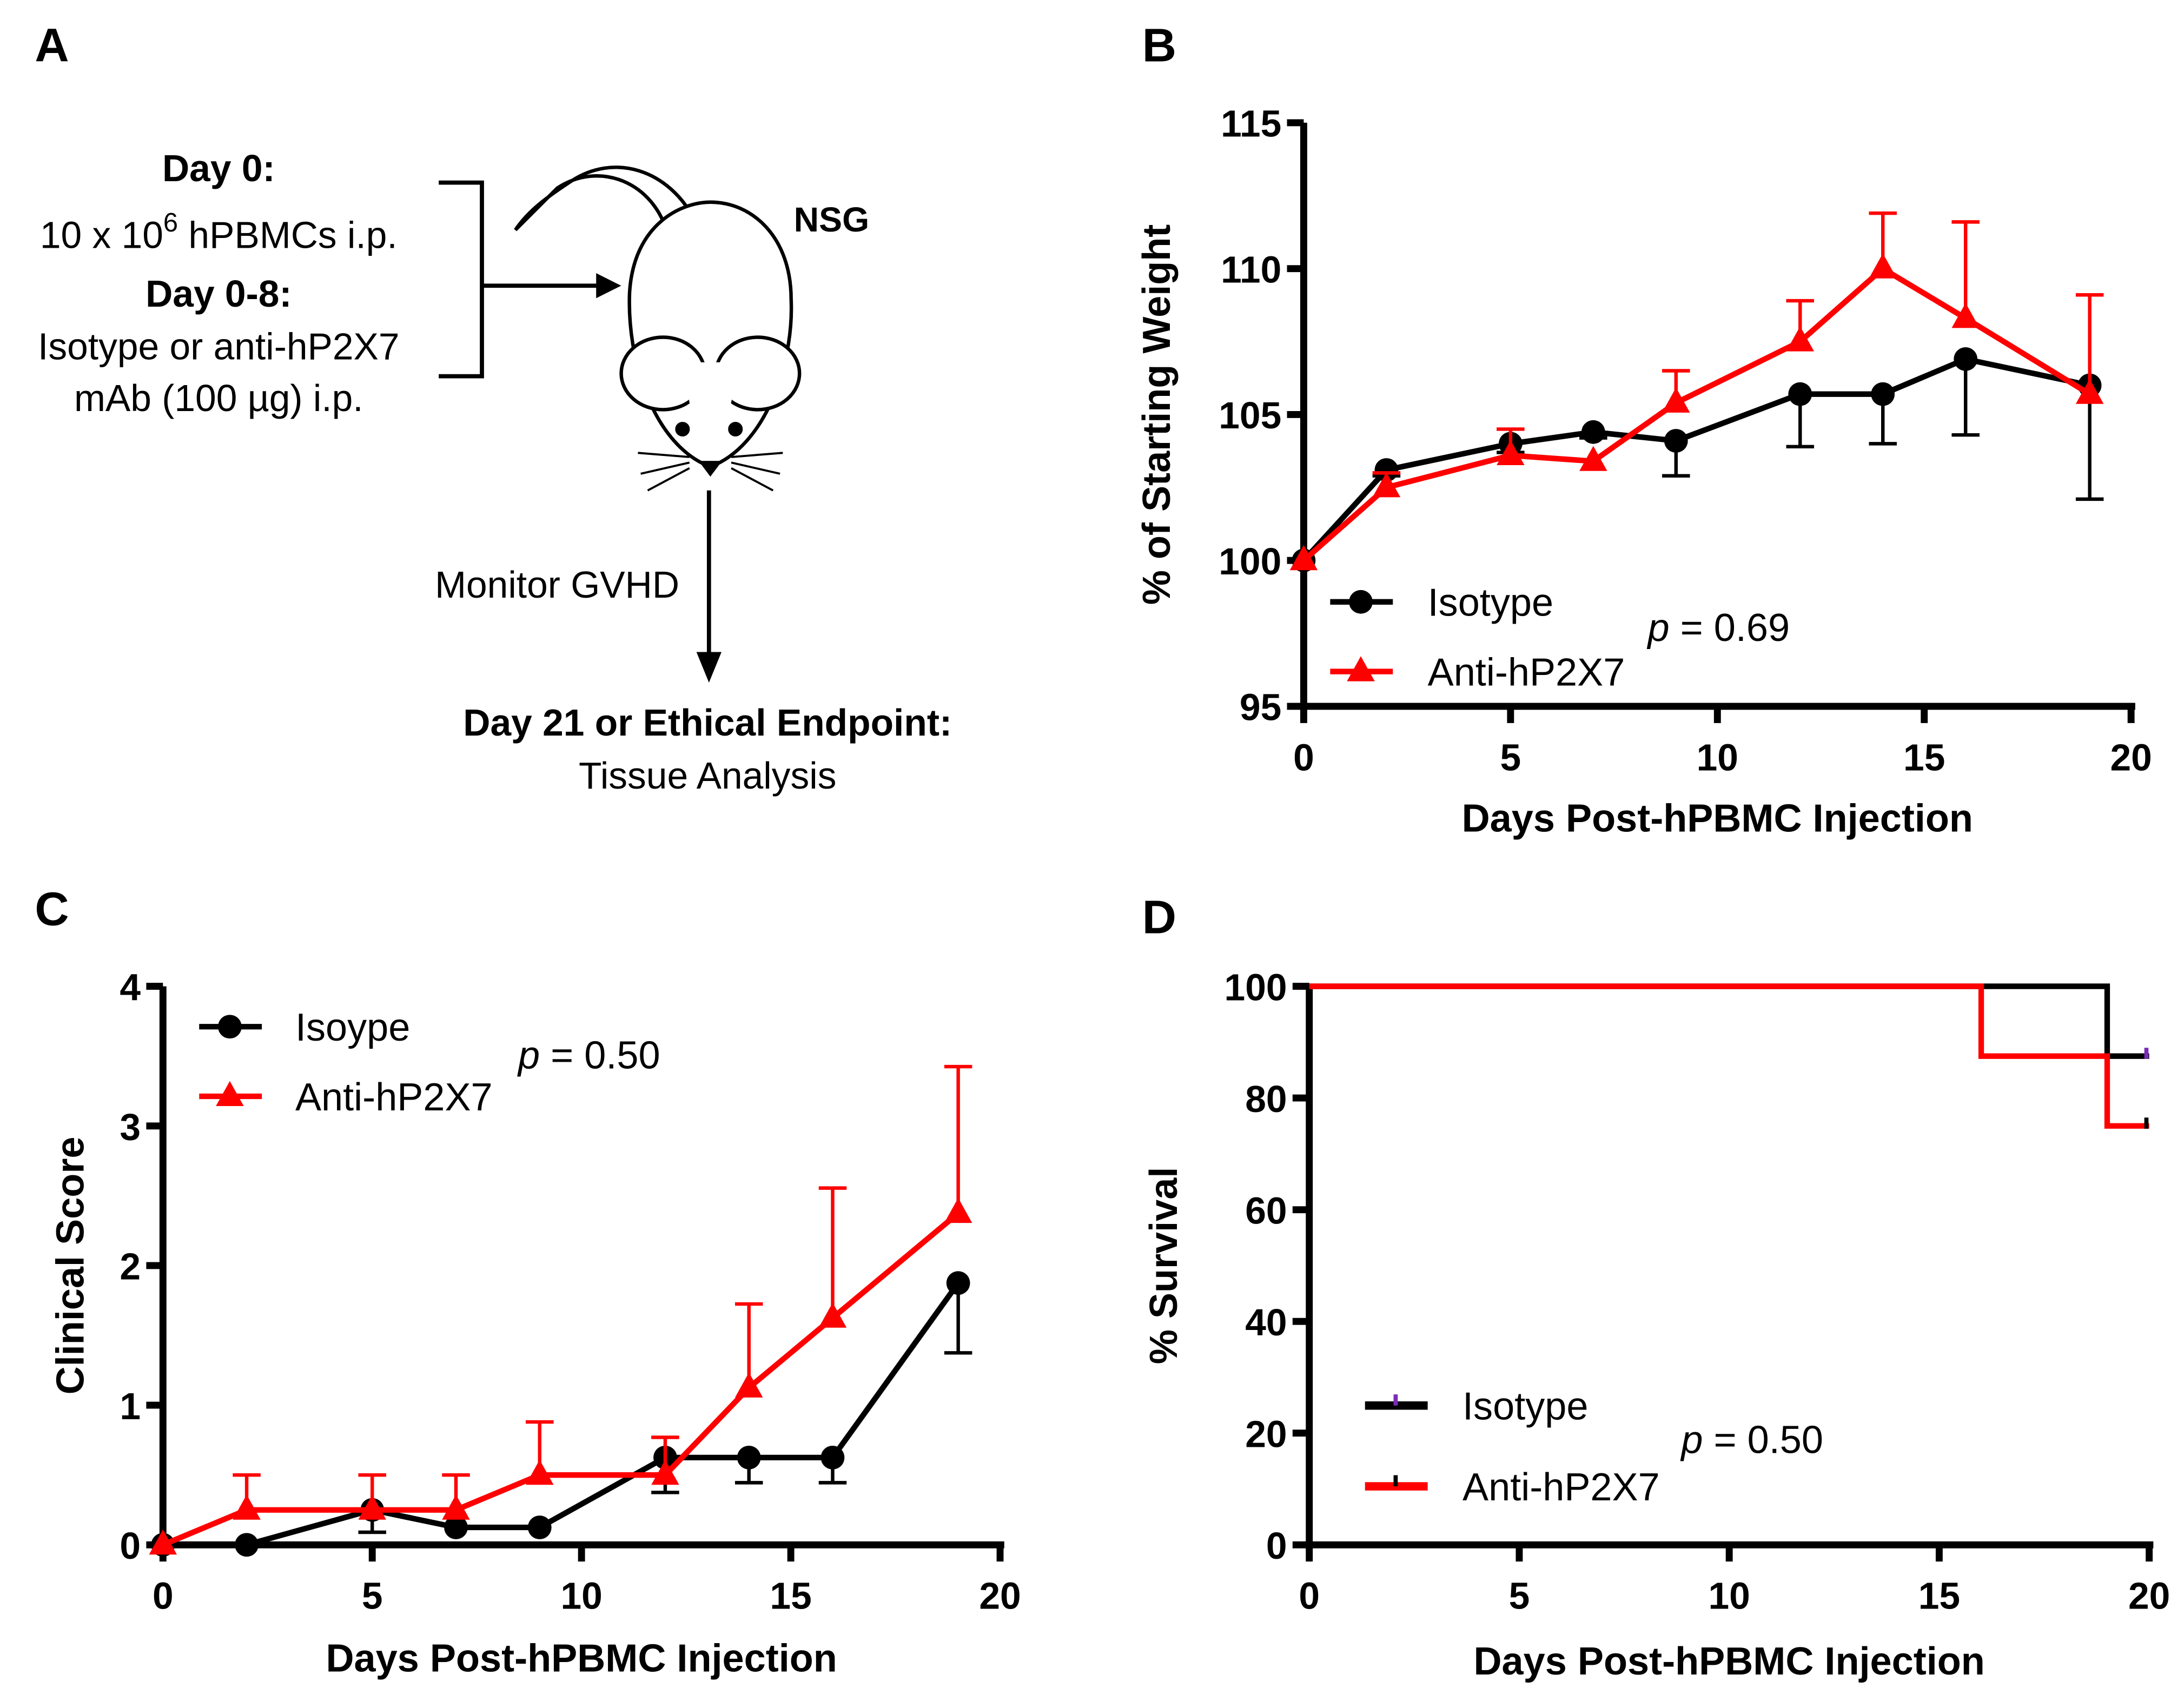 The width and height of the screenshot is (2184, 1701). I want to click on monitor-label: Monitor GVHD, so click(557, 585).